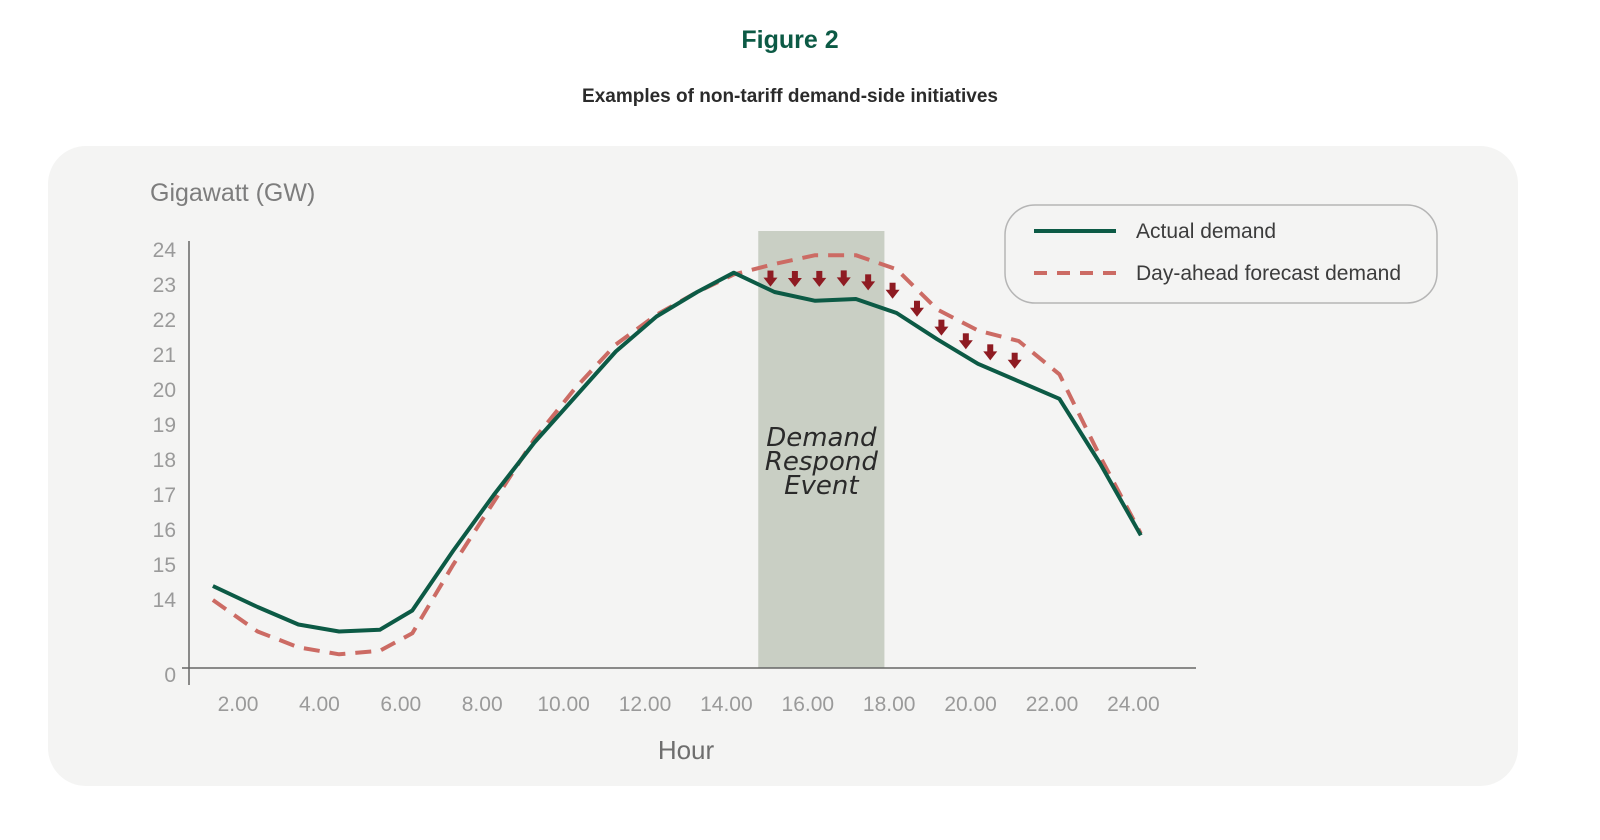 This screenshot has height=840, width=1600. I want to click on x-tick-label: 22.00, so click(1052, 704).